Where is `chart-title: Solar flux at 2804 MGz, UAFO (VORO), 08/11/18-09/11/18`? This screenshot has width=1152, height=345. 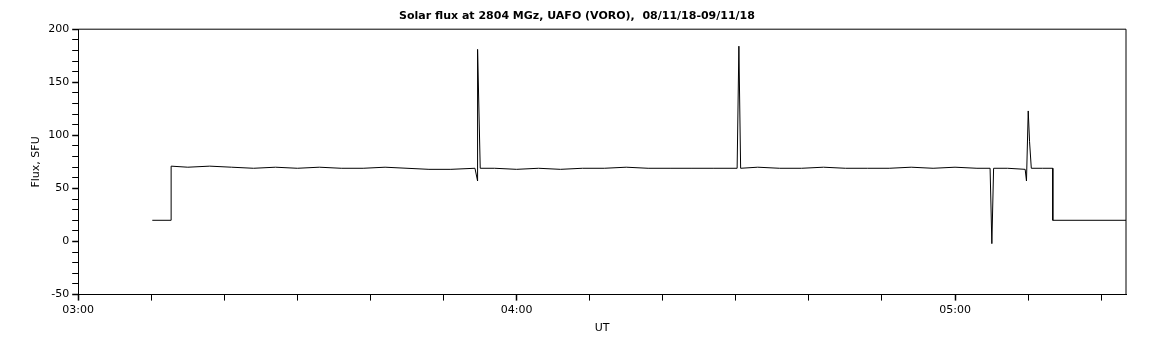 chart-title: Solar flux at 2804 MGz, UAFO (VORO), 08/11/18-09/11/18 is located at coordinates (577, 16).